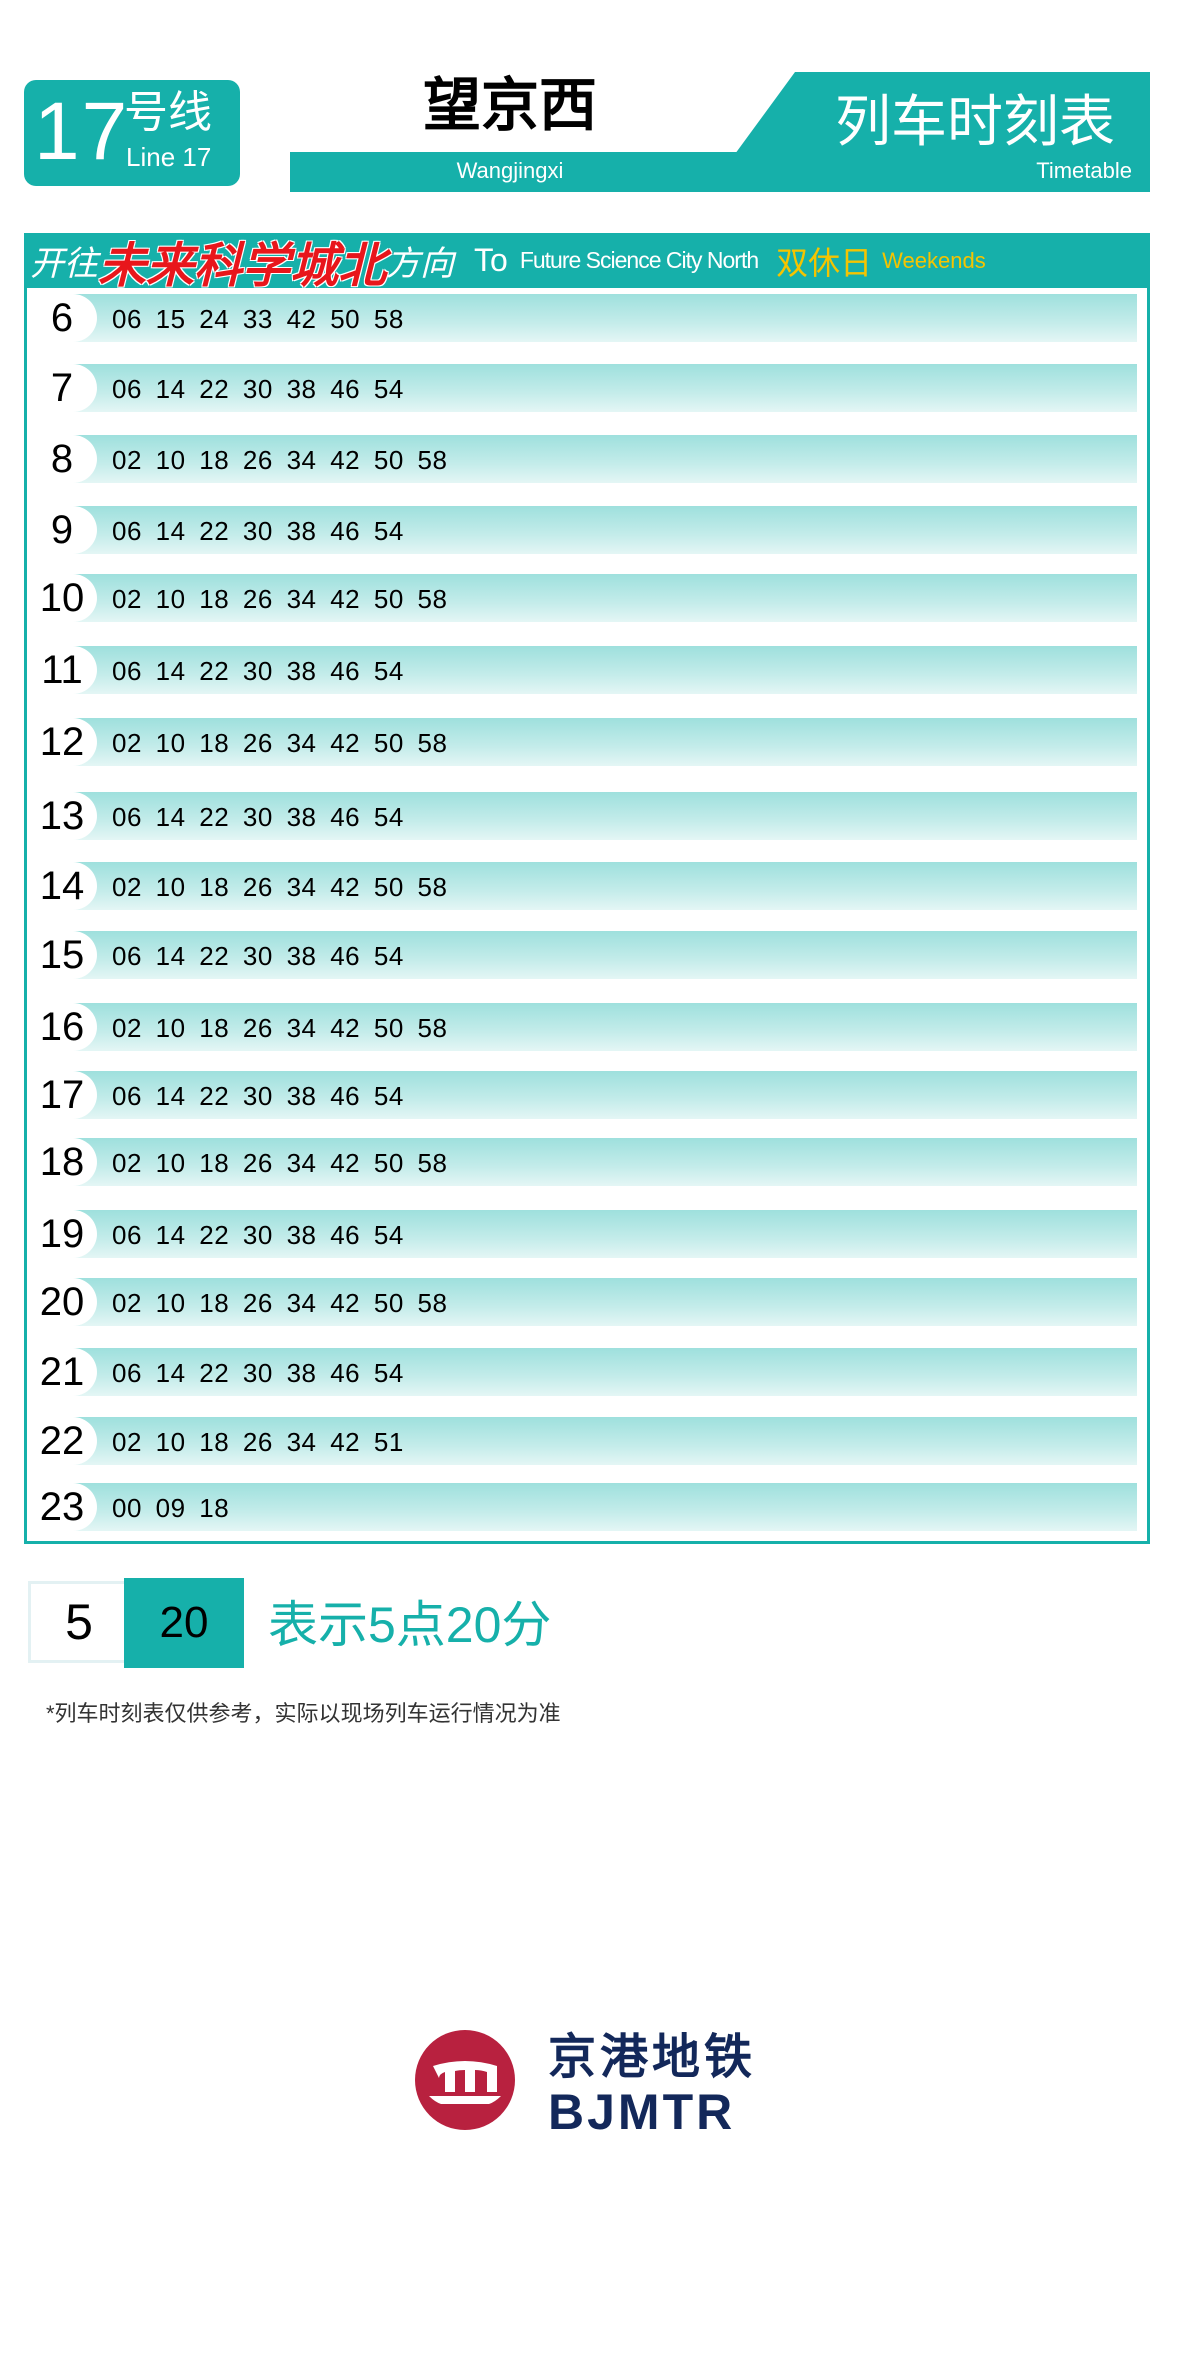 The image size is (1182, 2362). I want to click on timetable-row: 9 06 14 22 30 38 46 54, so click(582, 530).